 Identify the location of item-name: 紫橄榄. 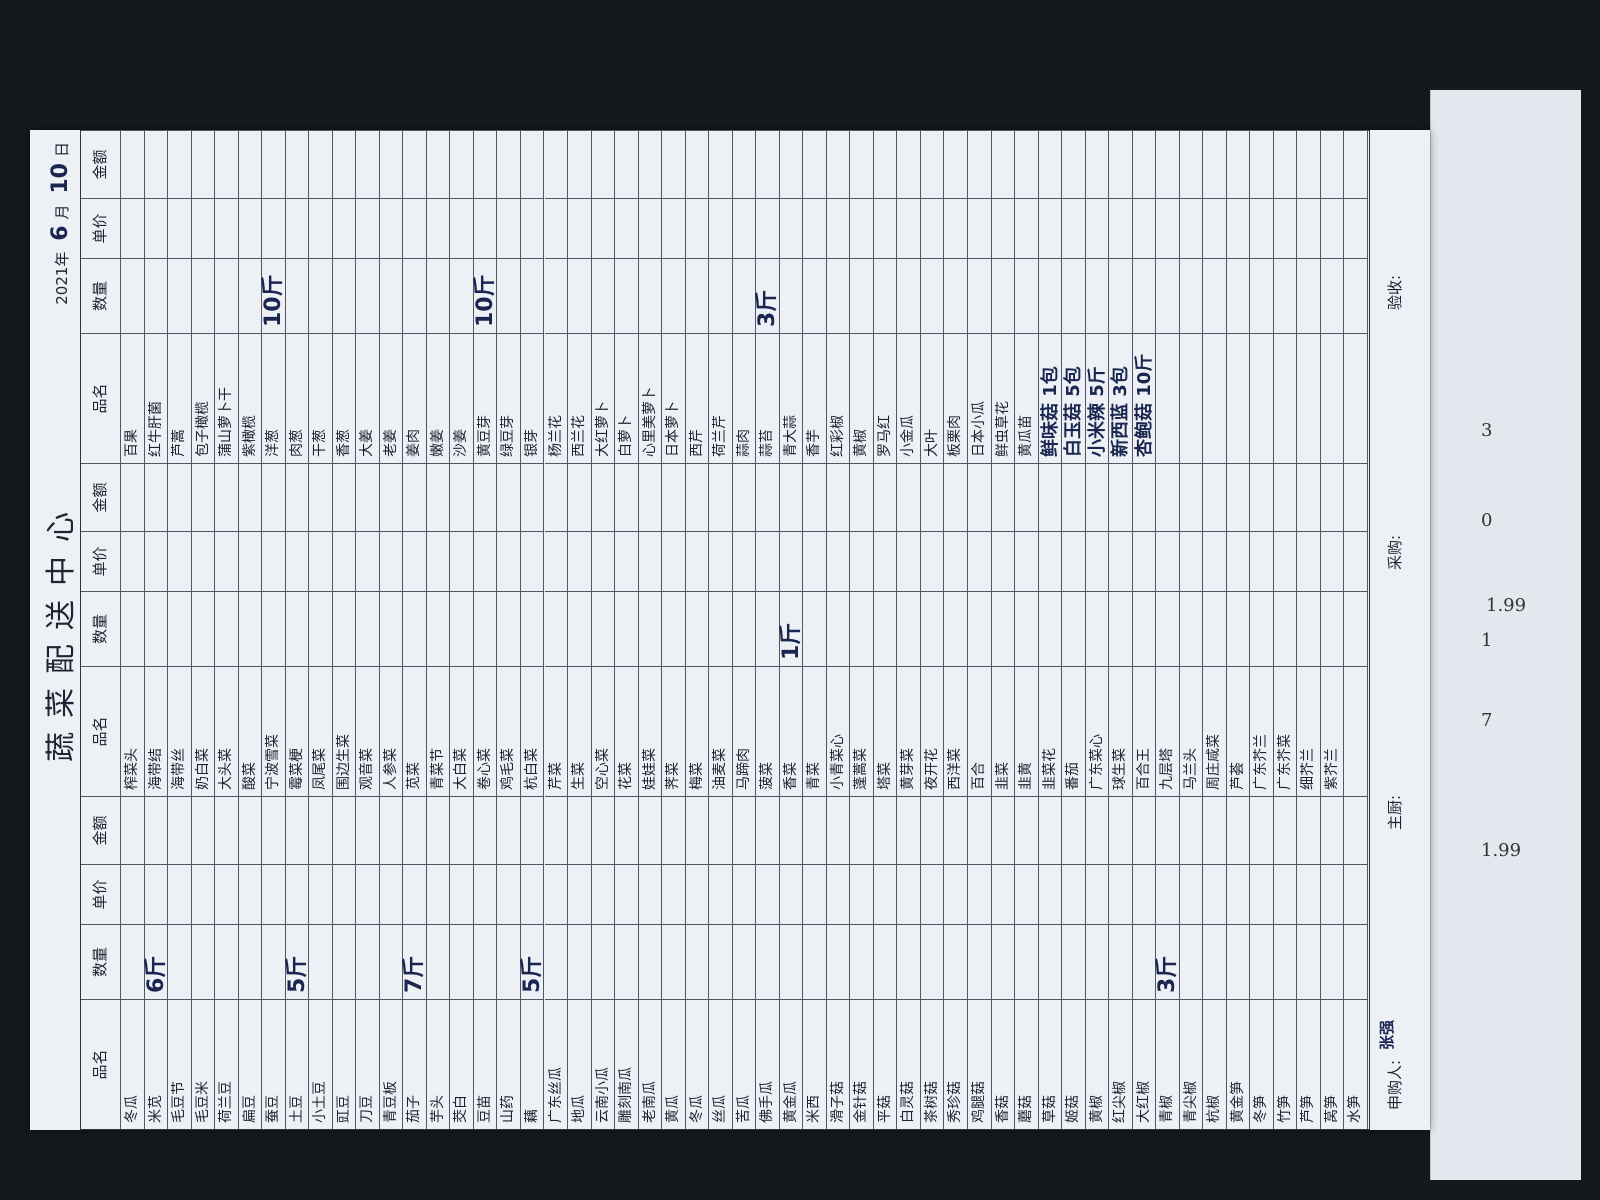
(250, 398).